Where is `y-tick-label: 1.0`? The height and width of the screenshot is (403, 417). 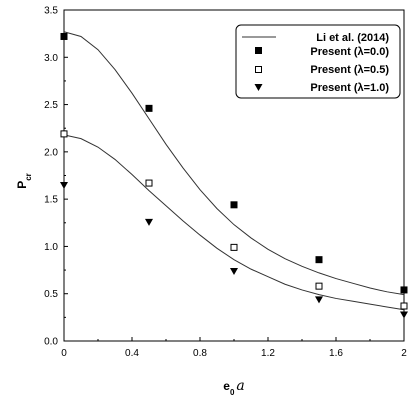 y-tick-label: 1.0 is located at coordinates (51, 247).